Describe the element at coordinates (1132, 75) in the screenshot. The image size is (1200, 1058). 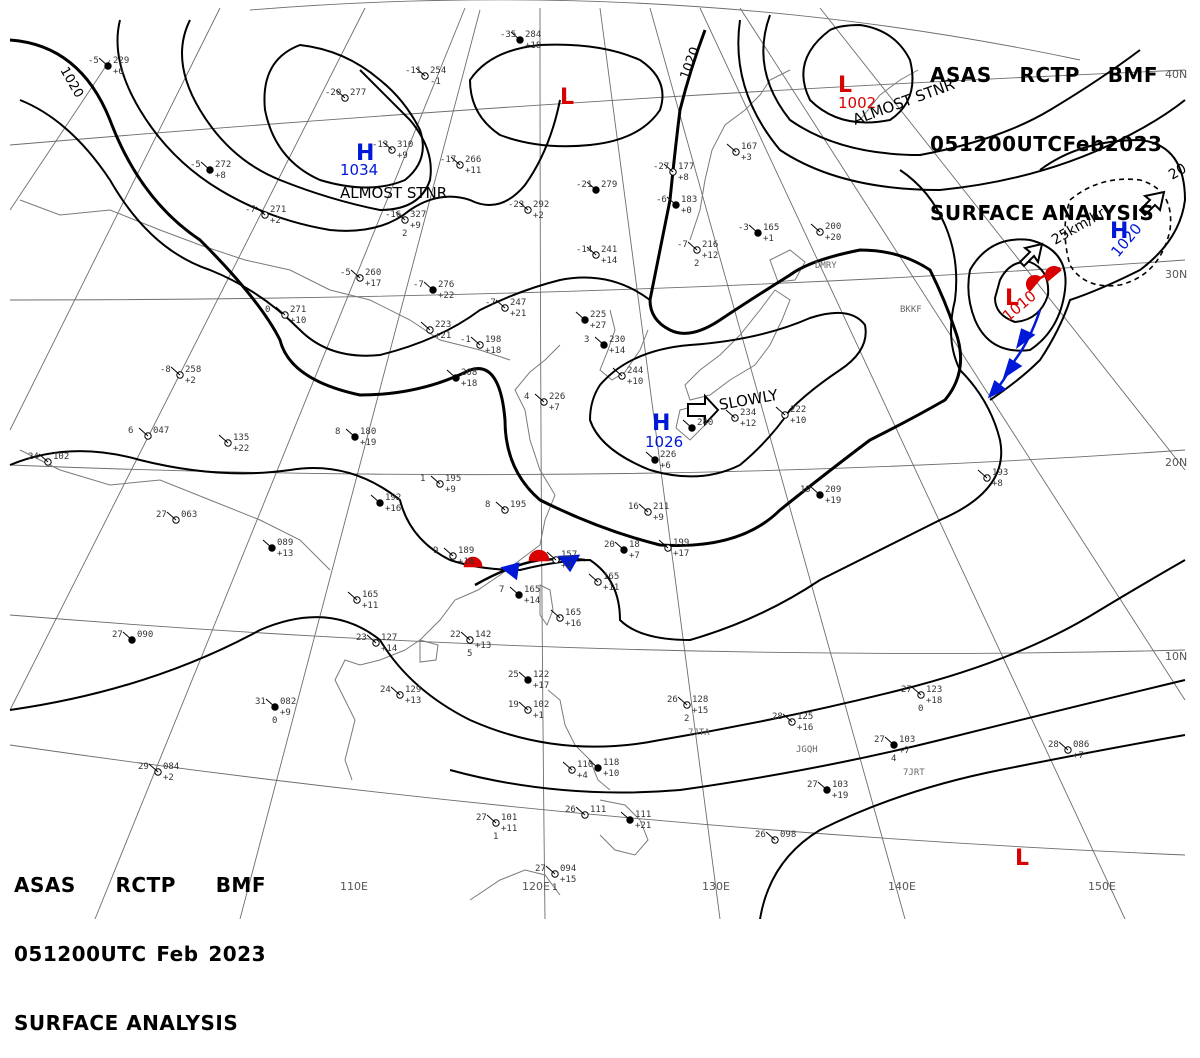
I see `header-agency-3: BMF` at that location.